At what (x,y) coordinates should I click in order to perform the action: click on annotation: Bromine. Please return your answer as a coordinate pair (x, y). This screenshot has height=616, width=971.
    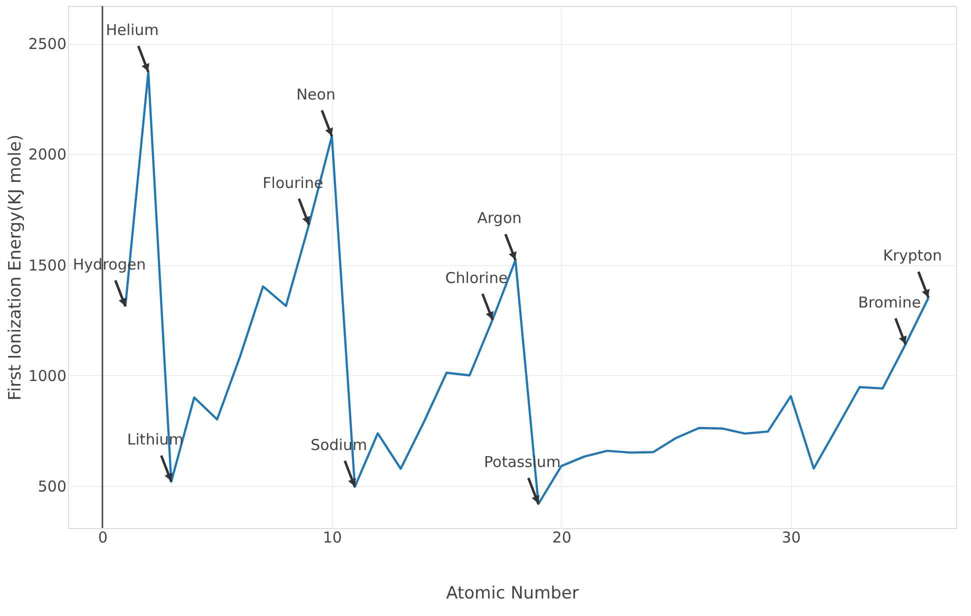
    Looking at the image, I should click on (889, 302).